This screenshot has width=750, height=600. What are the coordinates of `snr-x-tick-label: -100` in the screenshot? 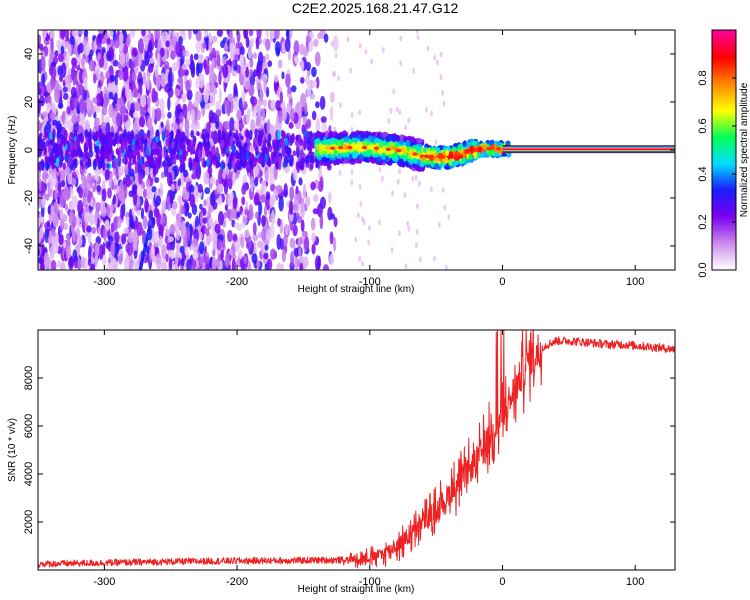 It's located at (370, 582).